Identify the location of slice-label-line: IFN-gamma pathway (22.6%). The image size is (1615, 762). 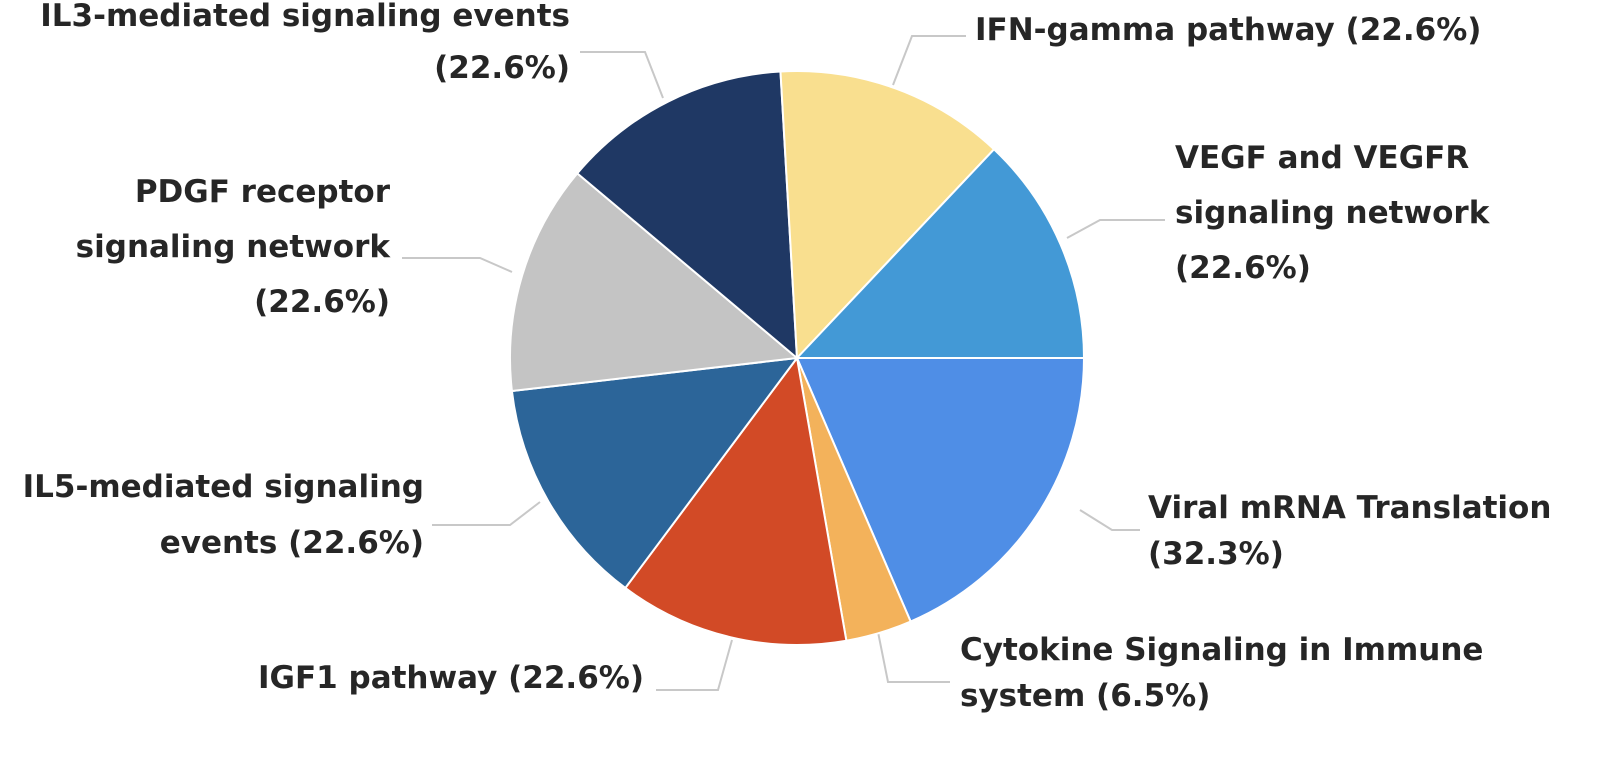
(1228, 30).